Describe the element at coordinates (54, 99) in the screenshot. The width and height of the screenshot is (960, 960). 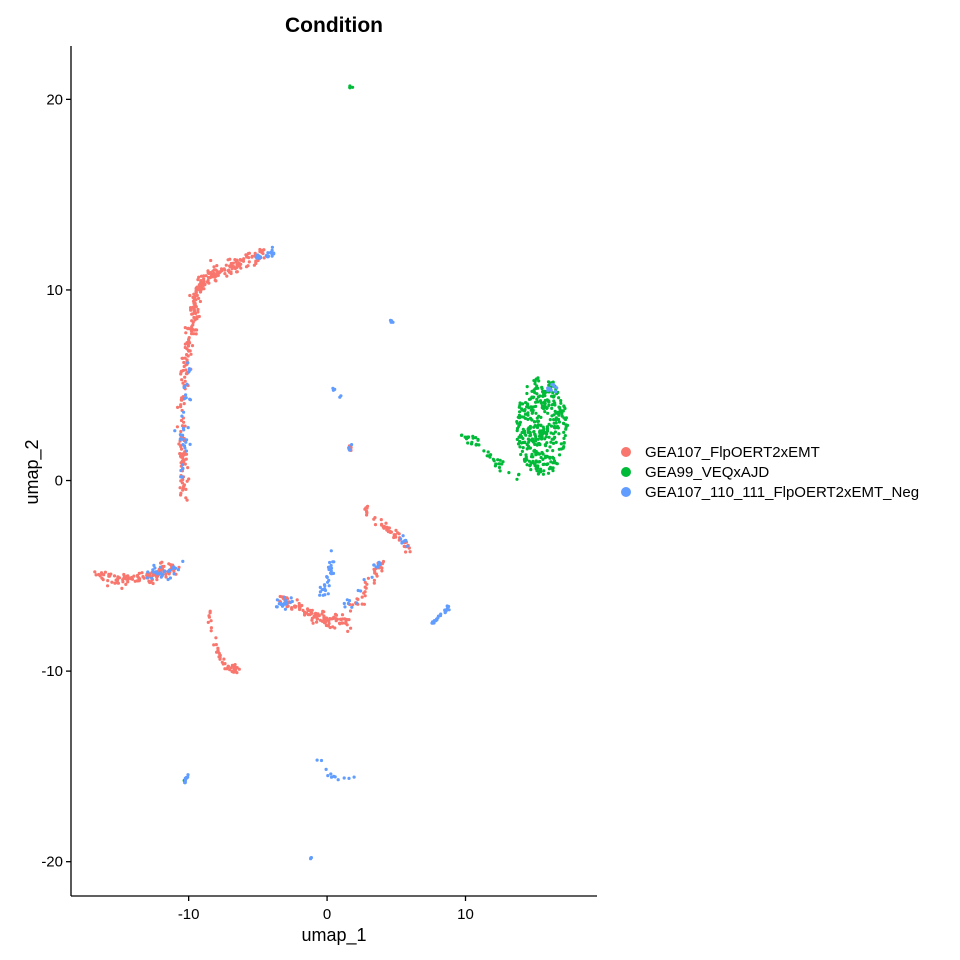
I see `y-tick-label: 20` at that location.